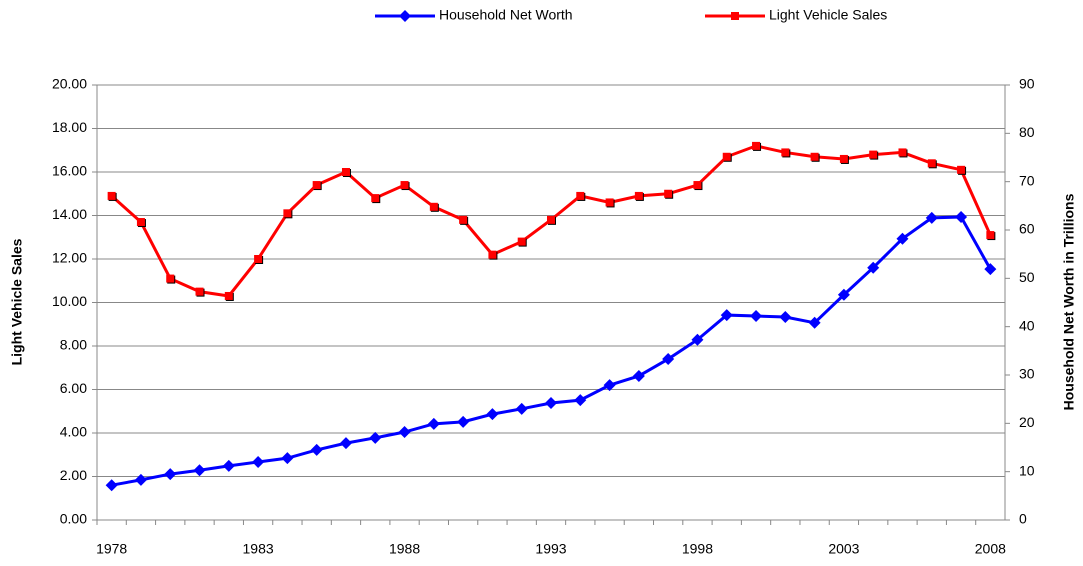 The height and width of the screenshot is (566, 1083). What do you see at coordinates (69, 214) in the screenshot?
I see `y-tick-label: 14.00` at bounding box center [69, 214].